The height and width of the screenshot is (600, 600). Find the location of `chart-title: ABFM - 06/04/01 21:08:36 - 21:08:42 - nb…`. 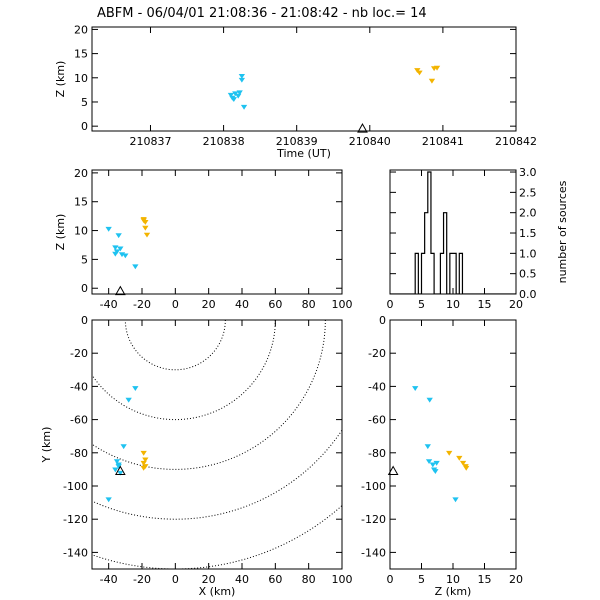

chart-title: ABFM - 06/04/01 21:08:36 - 21:08:42 - nb… is located at coordinates (262, 13).